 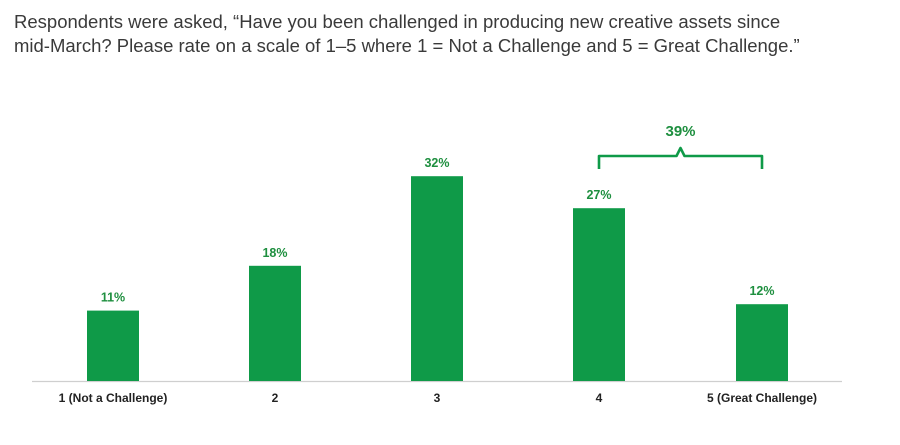 I want to click on category-label-4: 4, so click(x=599, y=398).